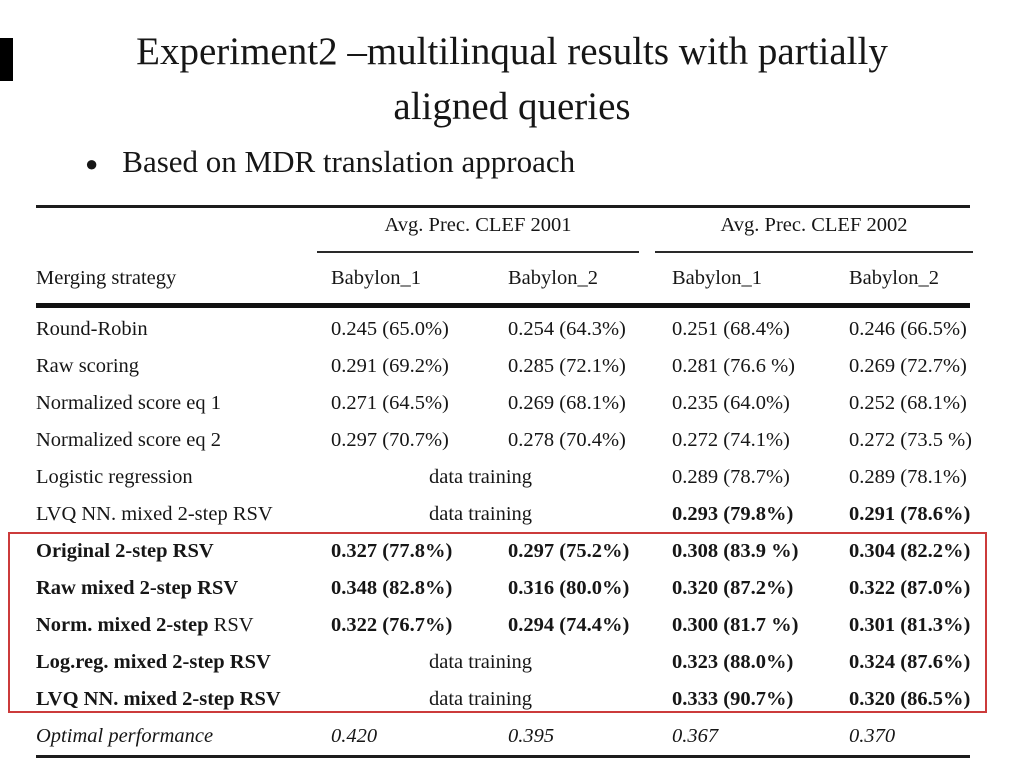  Describe the element at coordinates (392, 588) in the screenshot. I see `value-cell: 0.348 (82.8%)` at that location.